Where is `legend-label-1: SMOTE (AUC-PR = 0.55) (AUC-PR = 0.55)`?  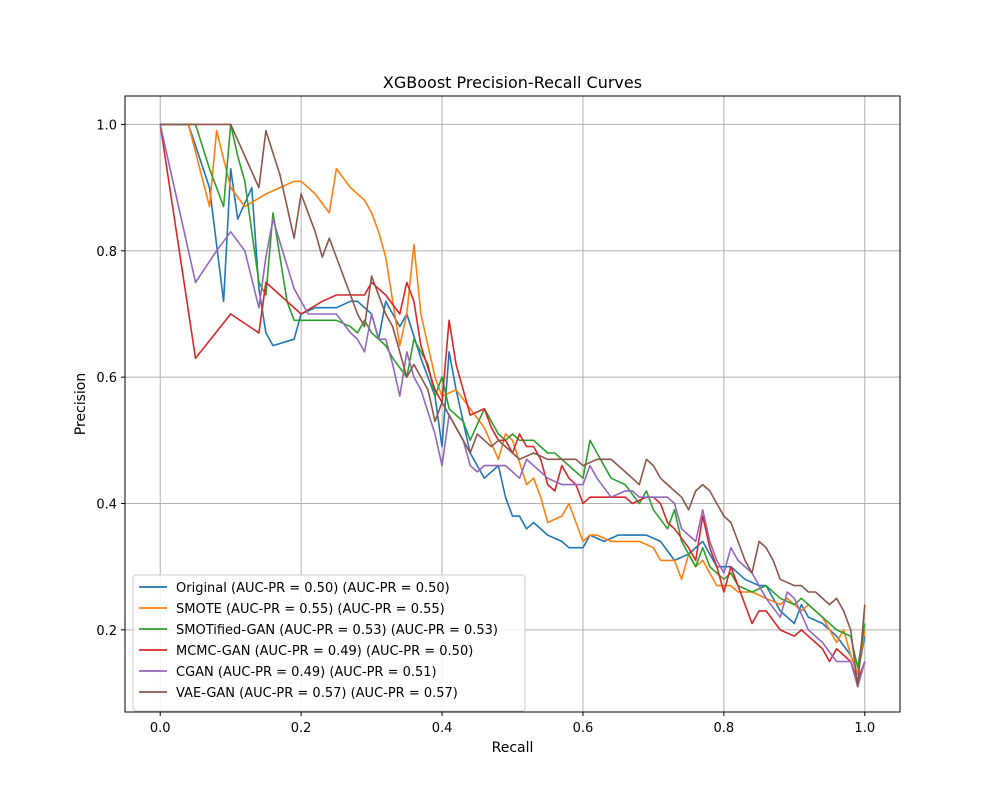
legend-label-1: SMOTE (AUC-PR = 0.55) (AUC-PR = 0.55) is located at coordinates (310, 609).